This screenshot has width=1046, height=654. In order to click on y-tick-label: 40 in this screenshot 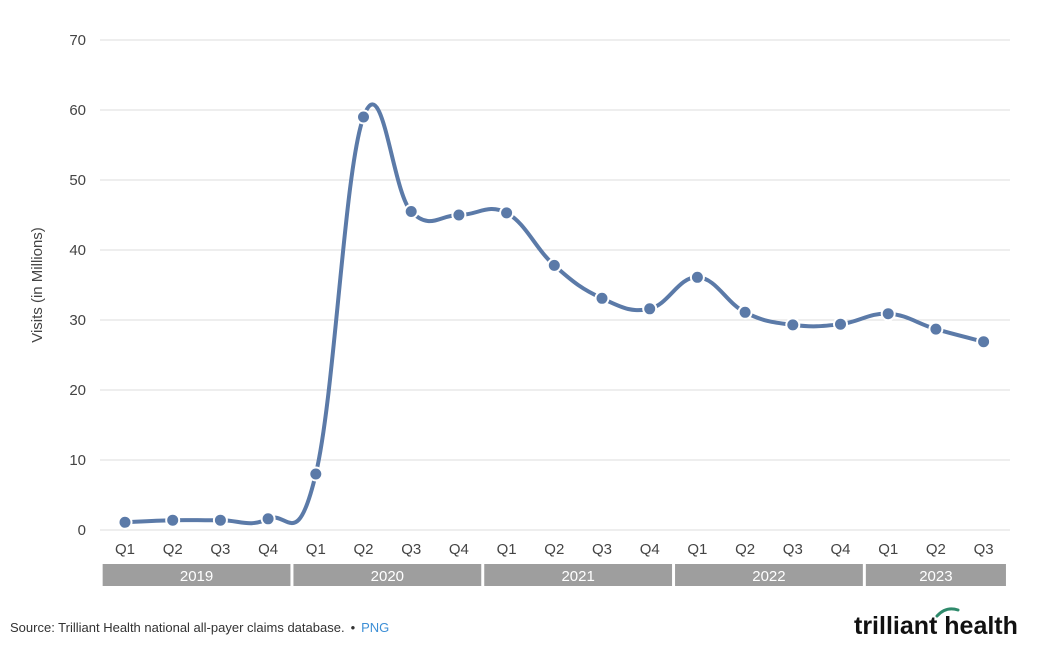, I will do `click(77, 250)`.